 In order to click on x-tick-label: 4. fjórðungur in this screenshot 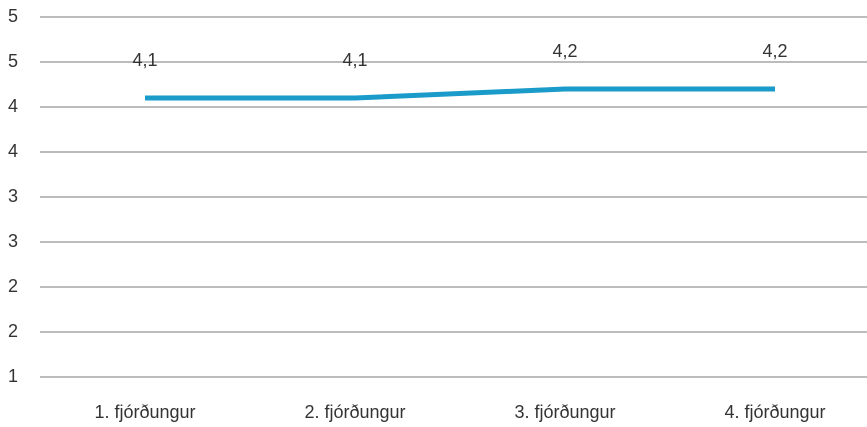, I will do `click(774, 412)`.